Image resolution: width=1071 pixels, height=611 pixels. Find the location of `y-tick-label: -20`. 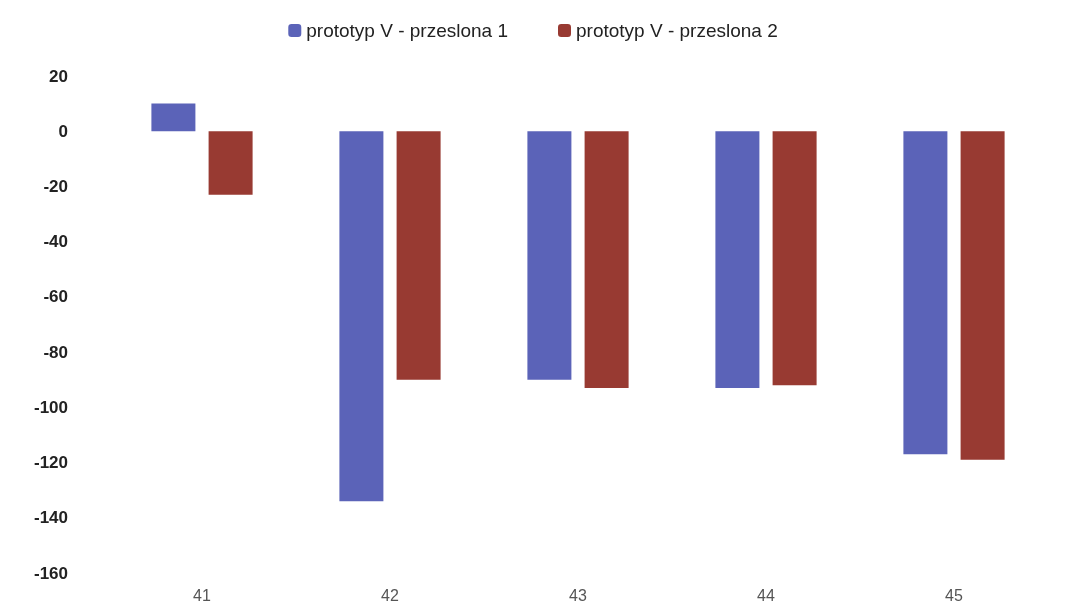

y-tick-label: -20 is located at coordinates (55, 186).